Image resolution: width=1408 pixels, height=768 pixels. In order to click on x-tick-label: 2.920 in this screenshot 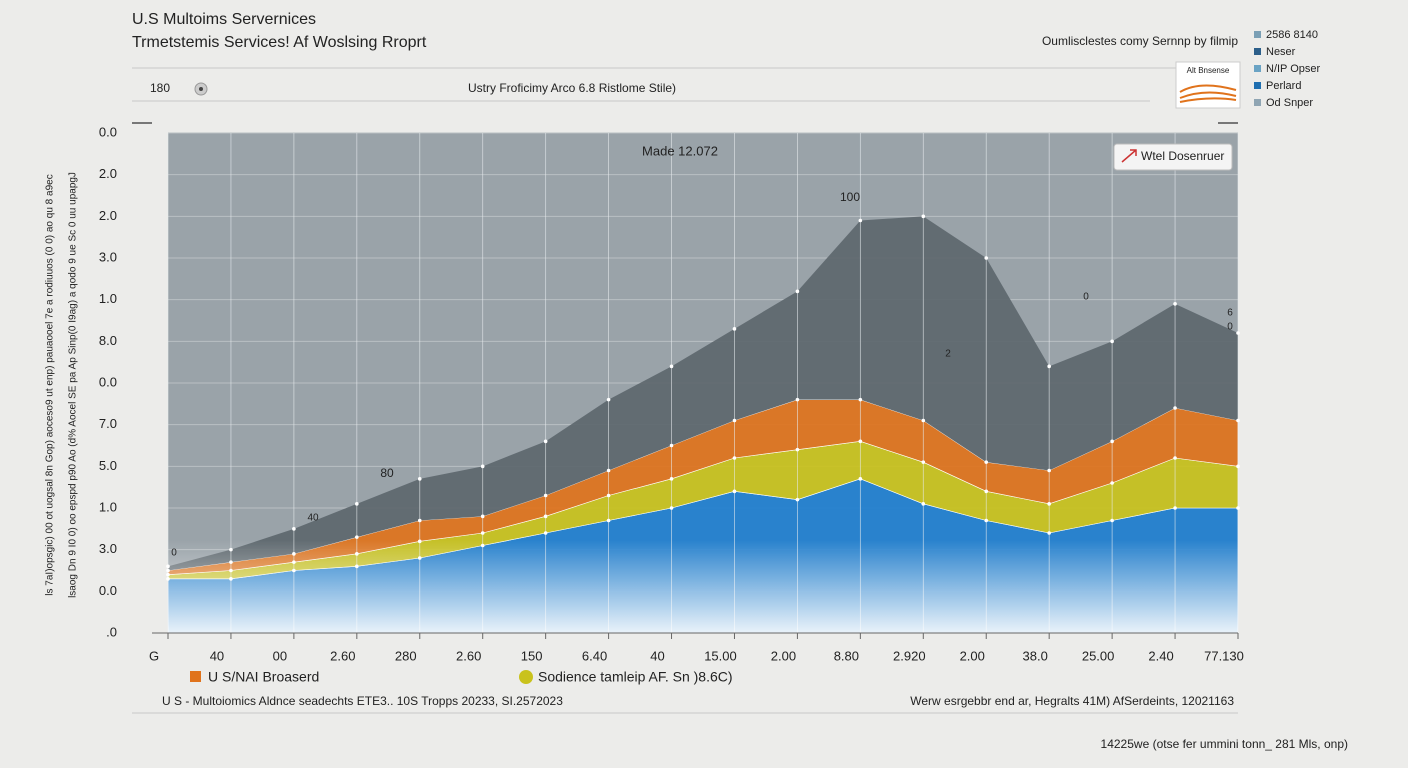, I will do `click(909, 655)`.